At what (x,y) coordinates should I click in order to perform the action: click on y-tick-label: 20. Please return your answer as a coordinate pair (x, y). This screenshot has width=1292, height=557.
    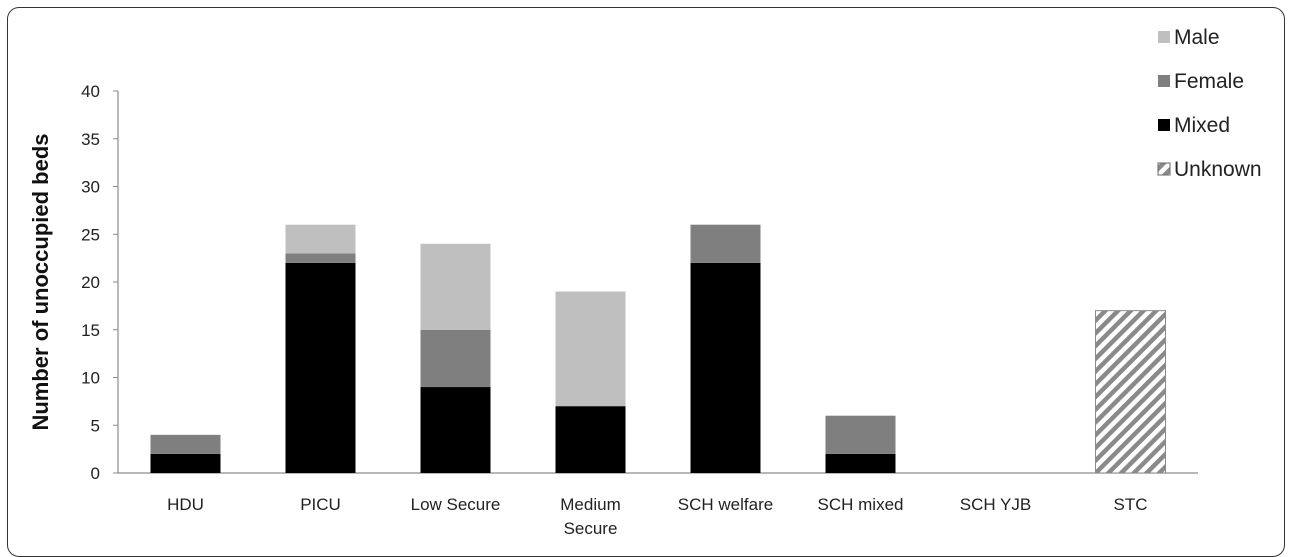
    Looking at the image, I should click on (90, 282).